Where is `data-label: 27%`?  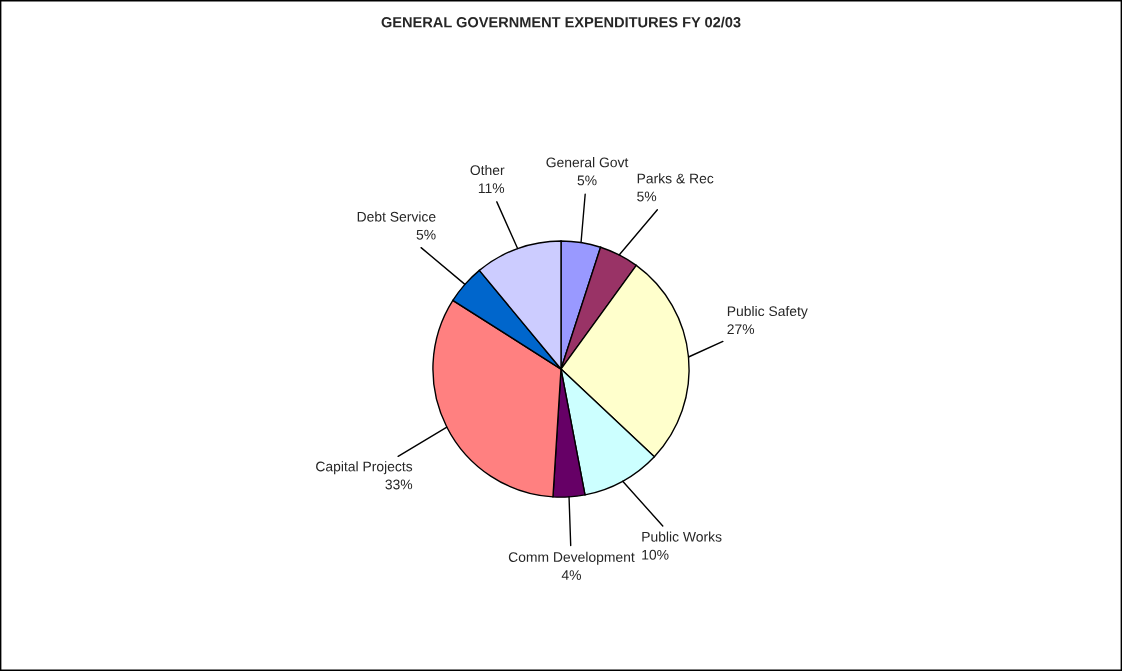
data-label: 27% is located at coordinates (741, 329).